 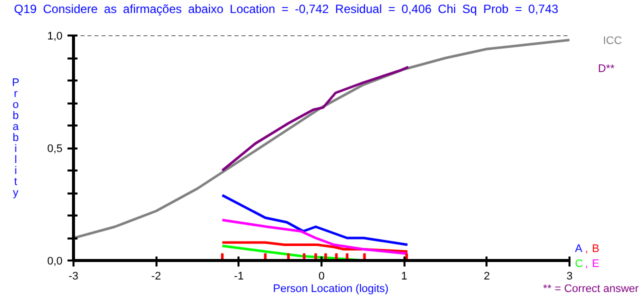 I want to click on x-axis-title: Person Location (logits), so click(x=331, y=289).